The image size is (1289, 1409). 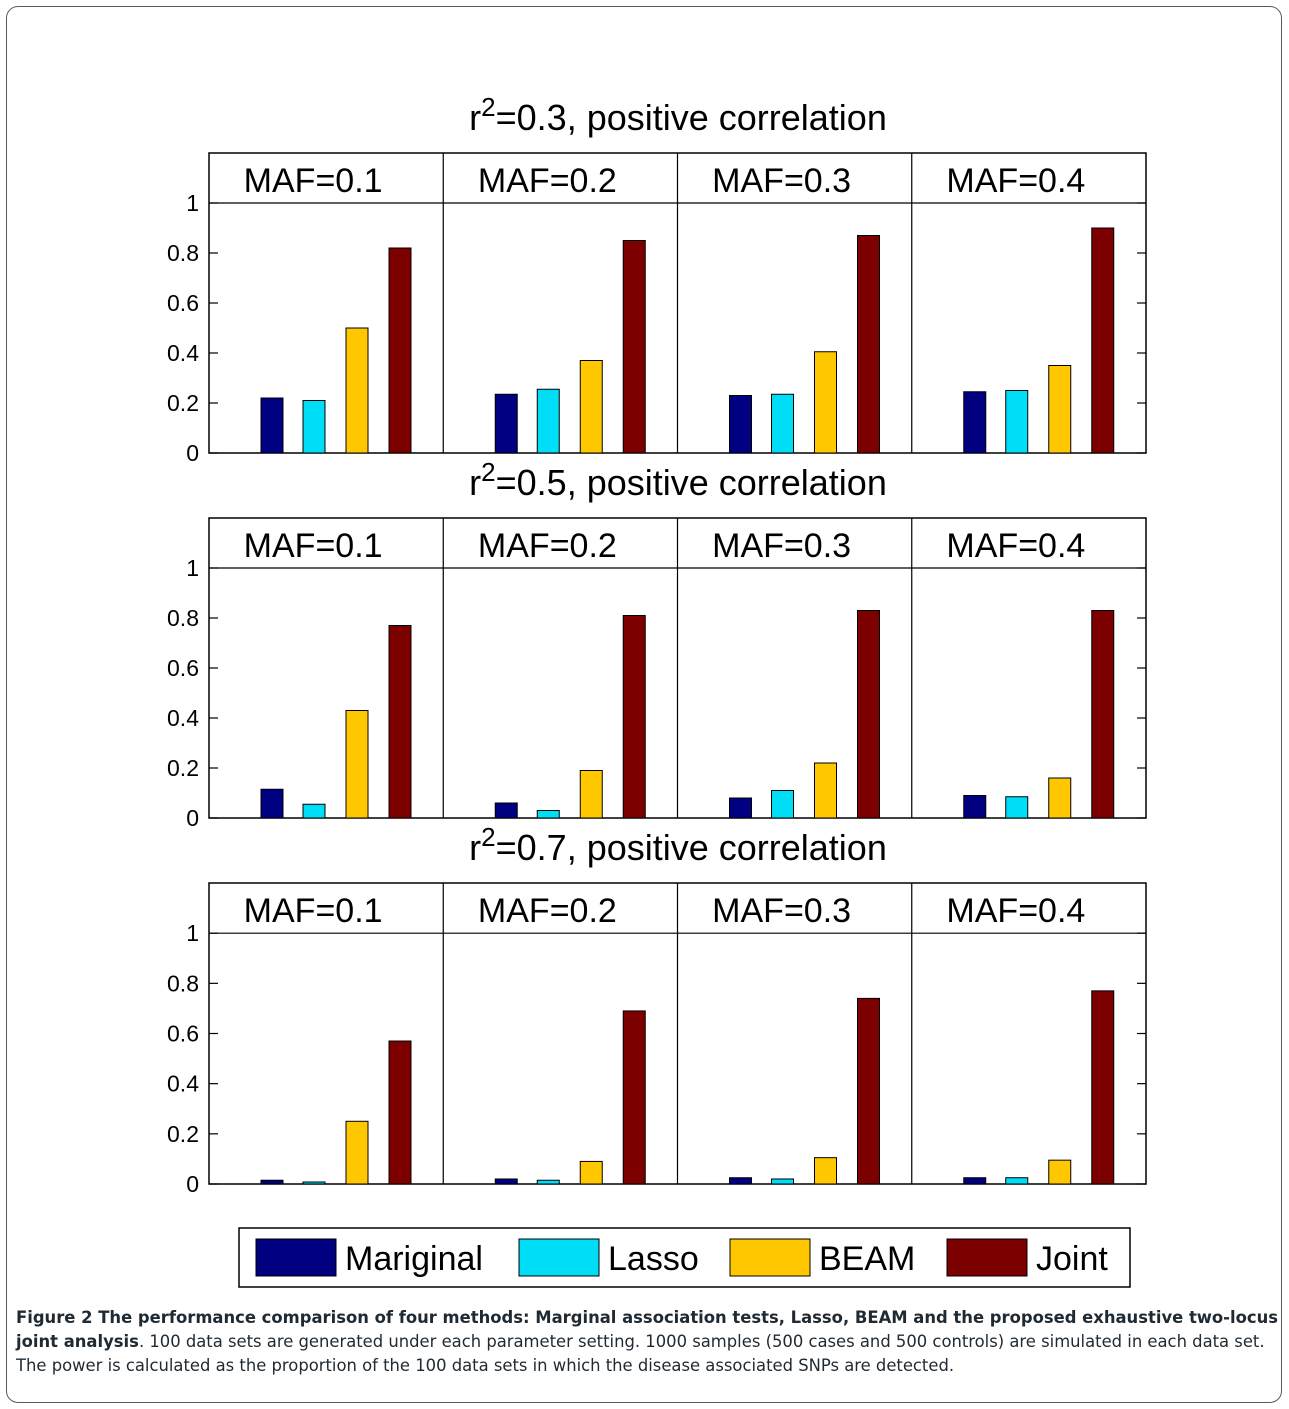 I want to click on row-title-rest: =0.5, positive correlation, so click(x=691, y=482).